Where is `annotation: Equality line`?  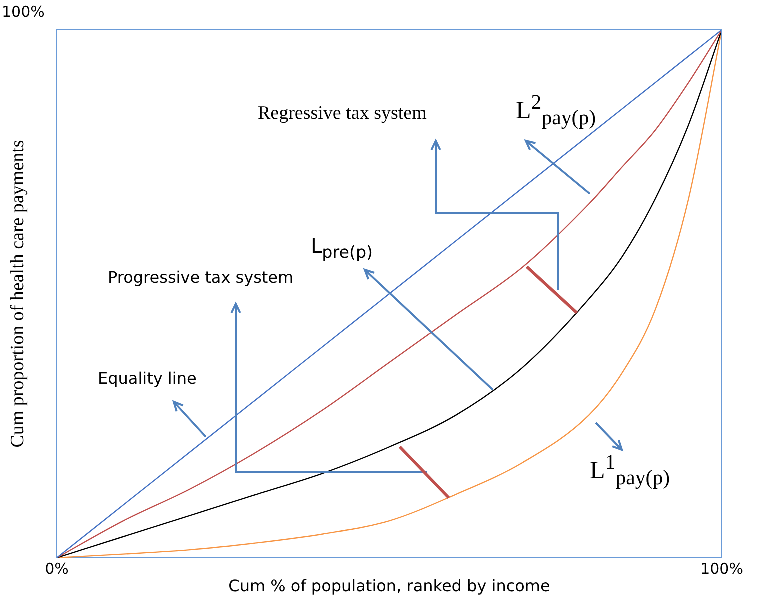 annotation: Equality line is located at coordinates (147, 378).